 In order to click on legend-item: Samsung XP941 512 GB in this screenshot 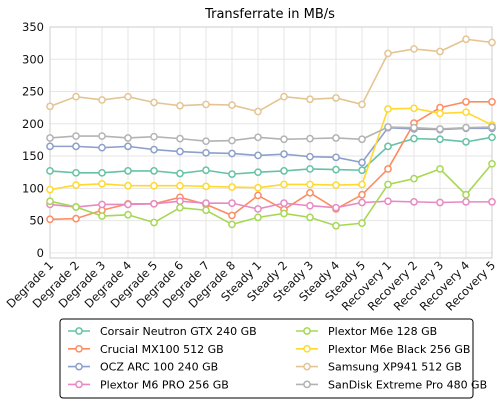, I will do `click(379, 367)`.